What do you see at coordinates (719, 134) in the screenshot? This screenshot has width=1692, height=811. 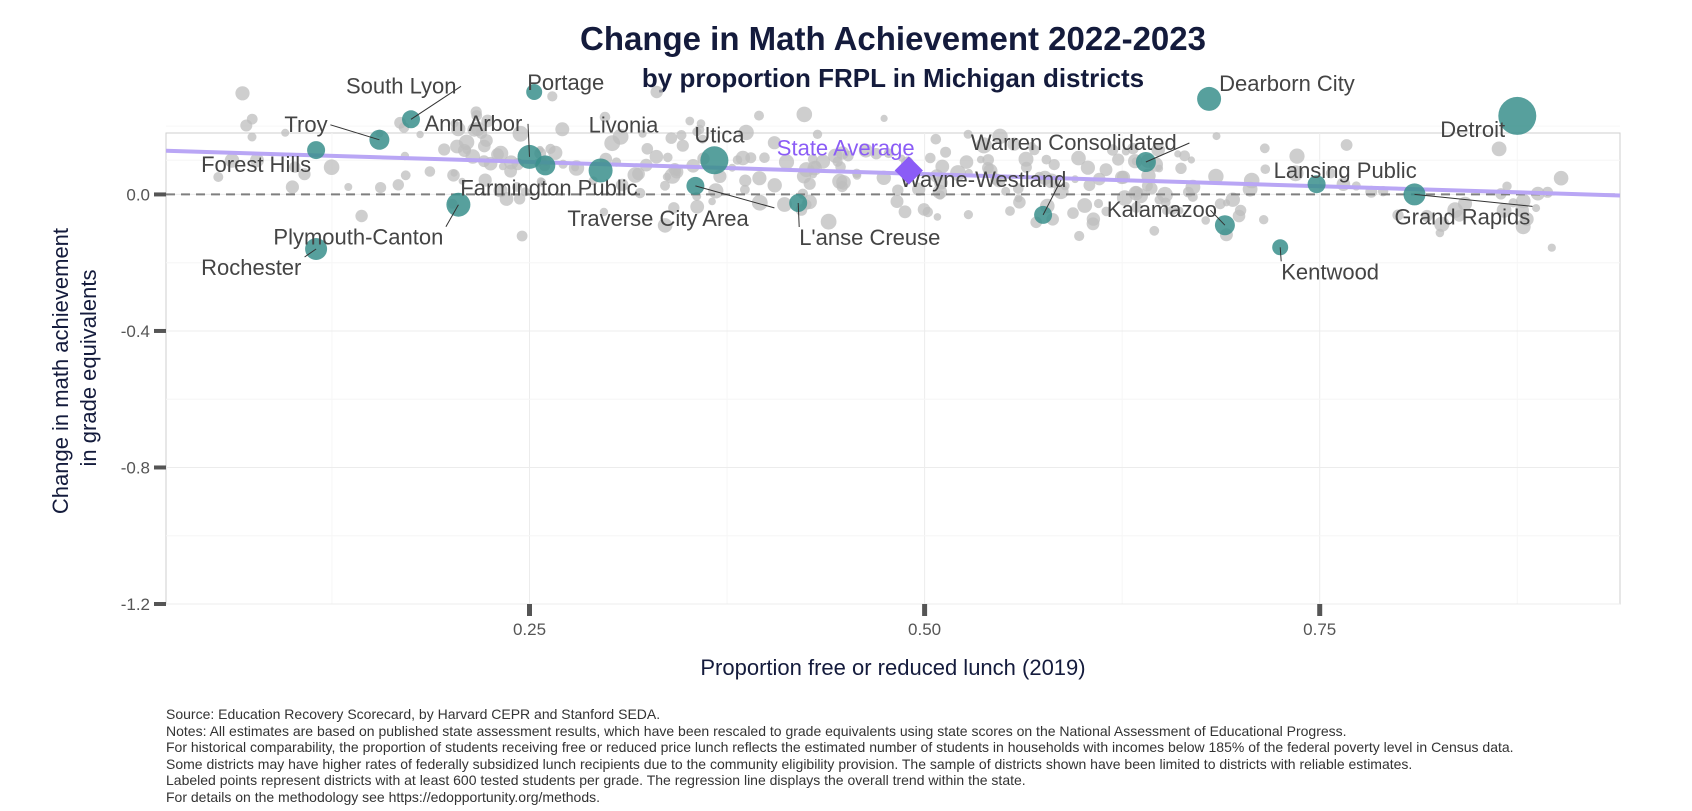 I see `district-label: Utica` at bounding box center [719, 134].